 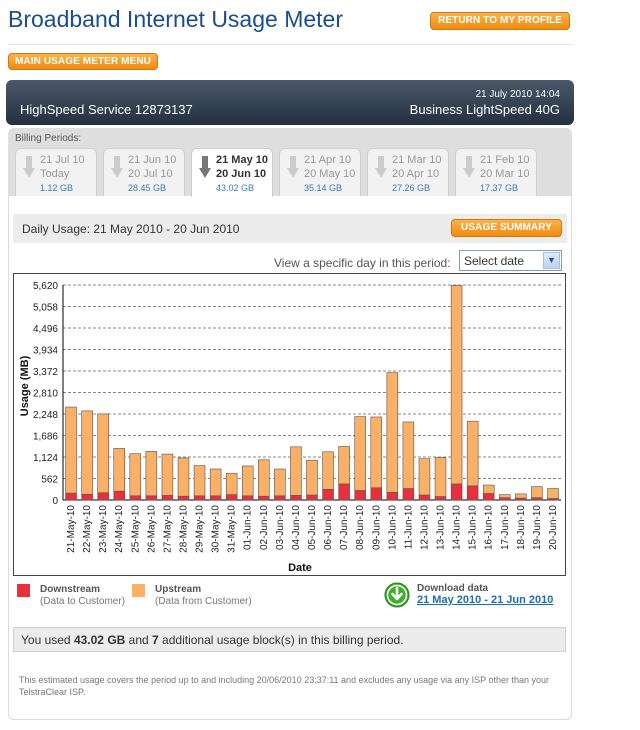 I want to click on chevron-down-icon: ▼, so click(x=551, y=260).